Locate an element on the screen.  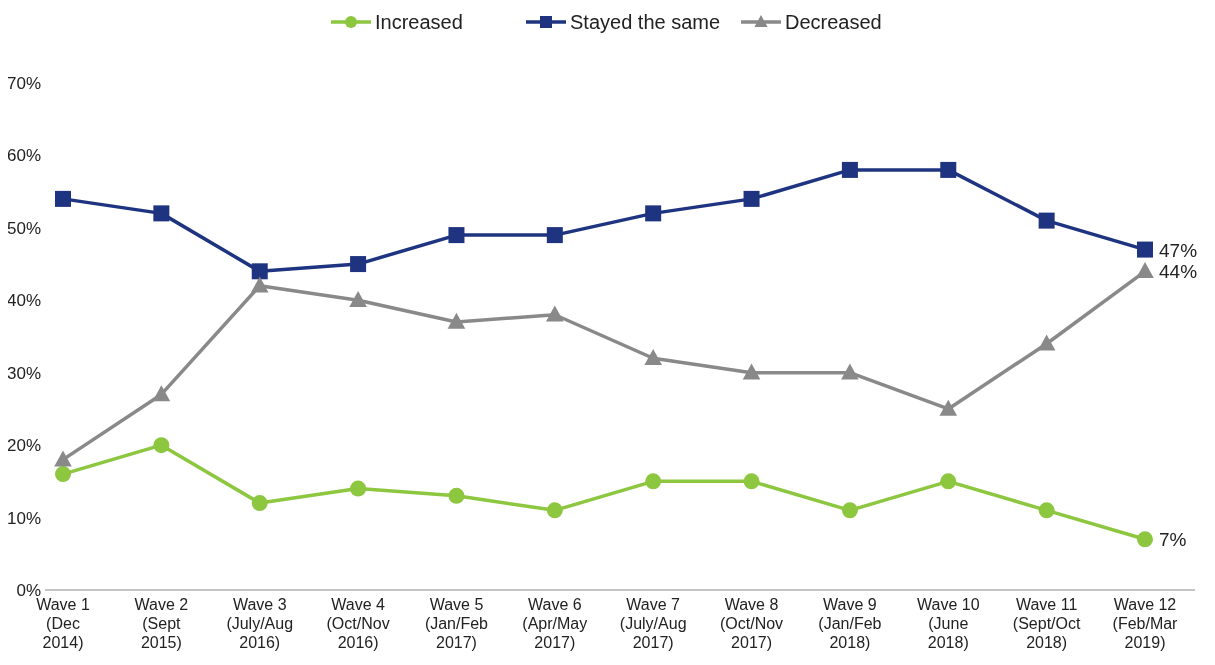
x-tick-label: Wave 7 (July/Aug 2017) is located at coordinates (653, 623).